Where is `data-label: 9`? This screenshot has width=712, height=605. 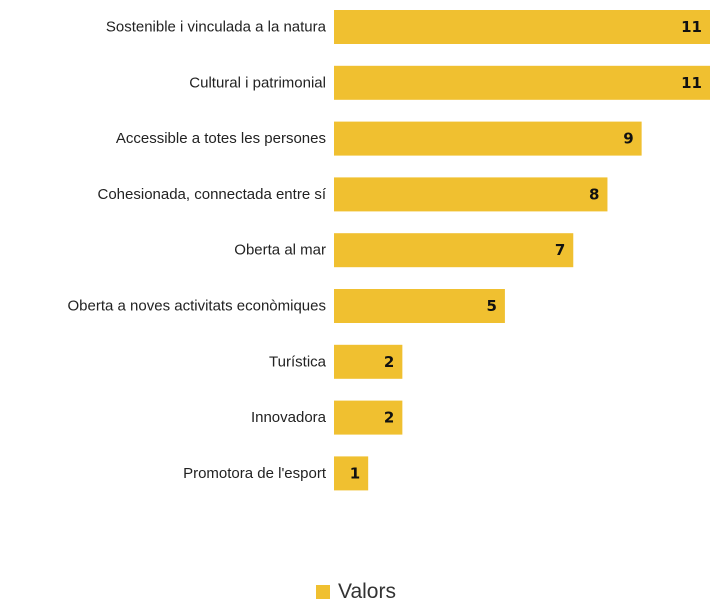
data-label: 9 is located at coordinates (628, 139).